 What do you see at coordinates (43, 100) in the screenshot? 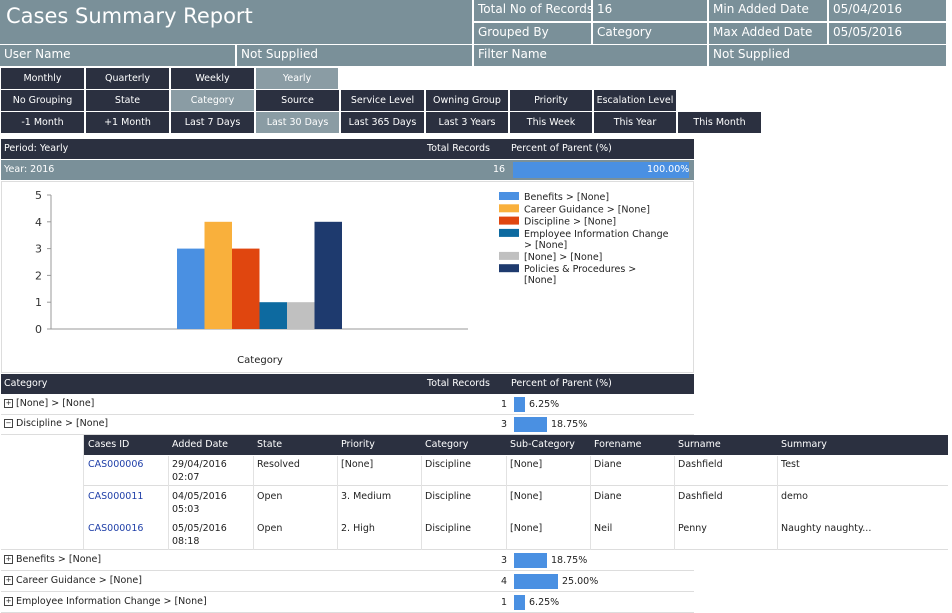
I see `group-none-button: No Grouping` at bounding box center [43, 100].